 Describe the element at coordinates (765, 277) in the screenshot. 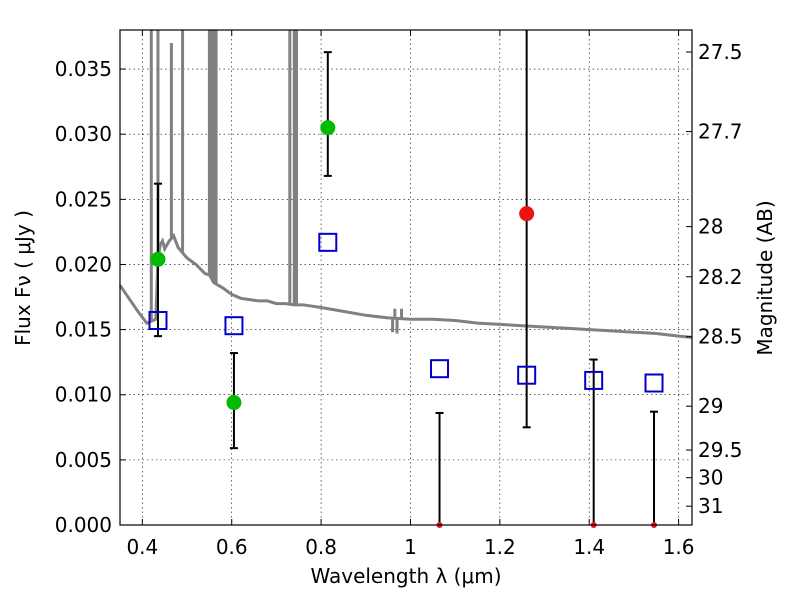

I see `right-y-axis-title: Magnitude (AB)` at that location.